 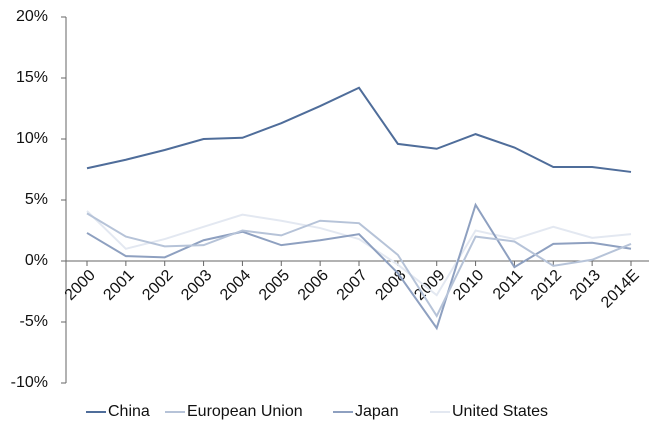 I want to click on y-tick-label: 20%, so click(x=32, y=16).